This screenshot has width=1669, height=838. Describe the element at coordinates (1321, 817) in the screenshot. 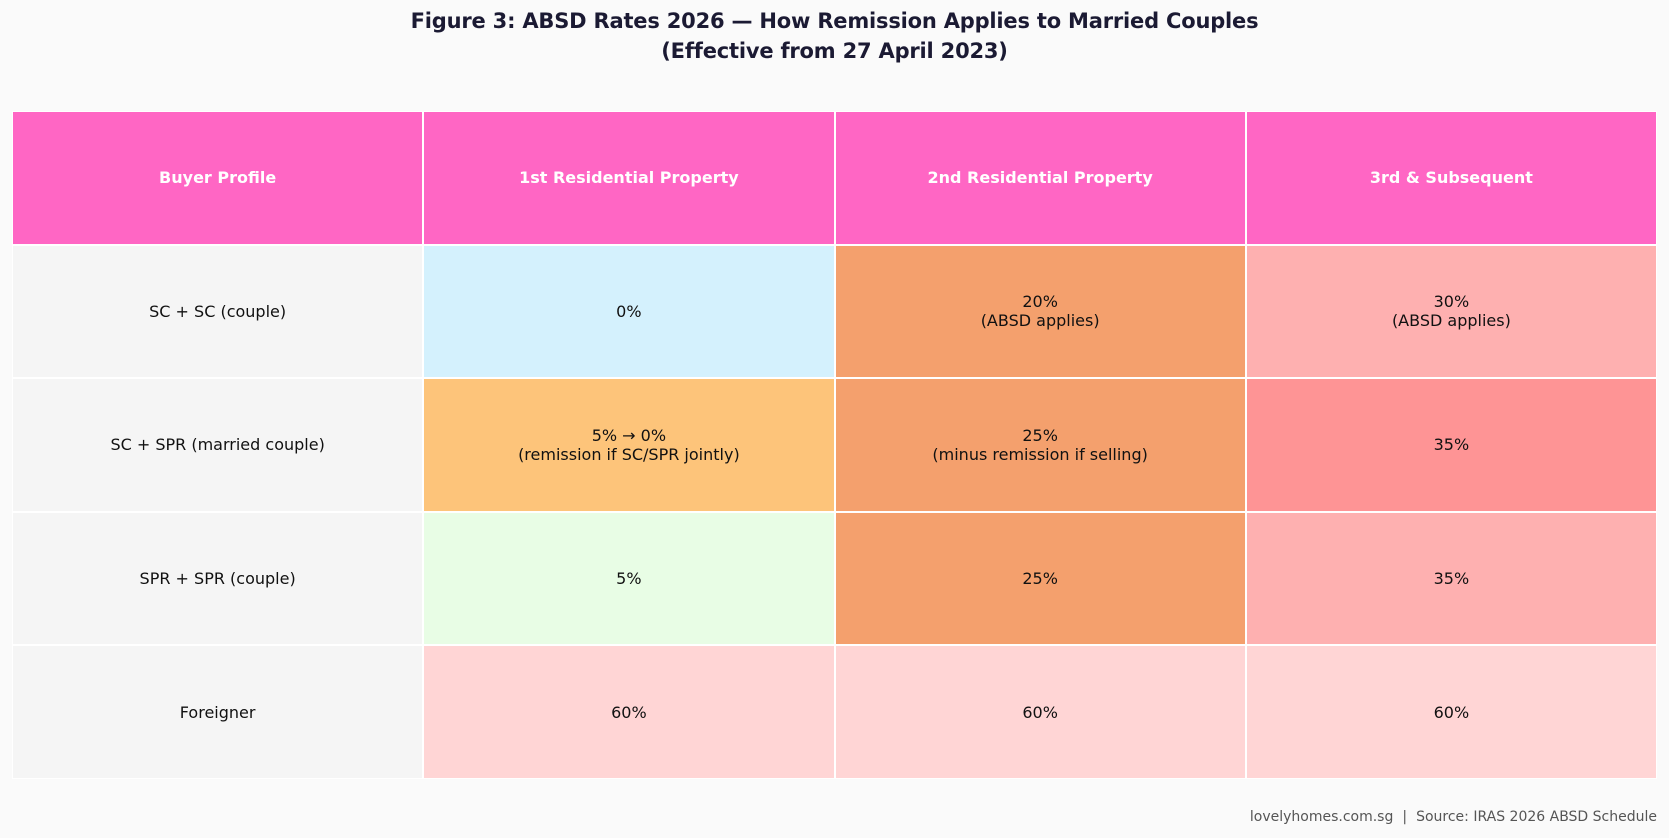

I see `footer-site: lovelyhomes.com.sg` at that location.